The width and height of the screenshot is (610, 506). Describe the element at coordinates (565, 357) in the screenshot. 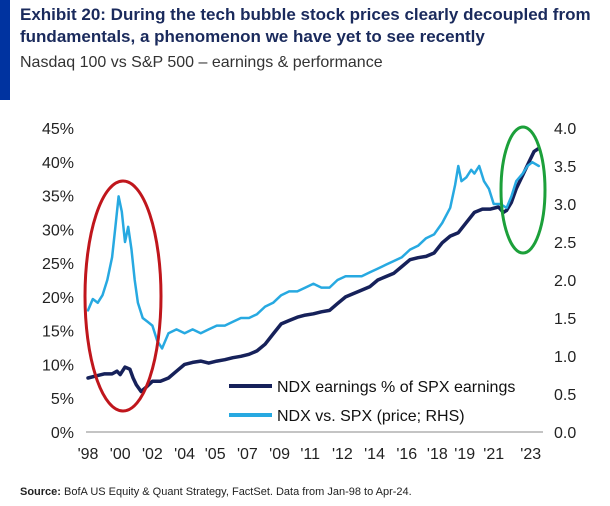

I see `right-tick-label: 1.0` at that location.